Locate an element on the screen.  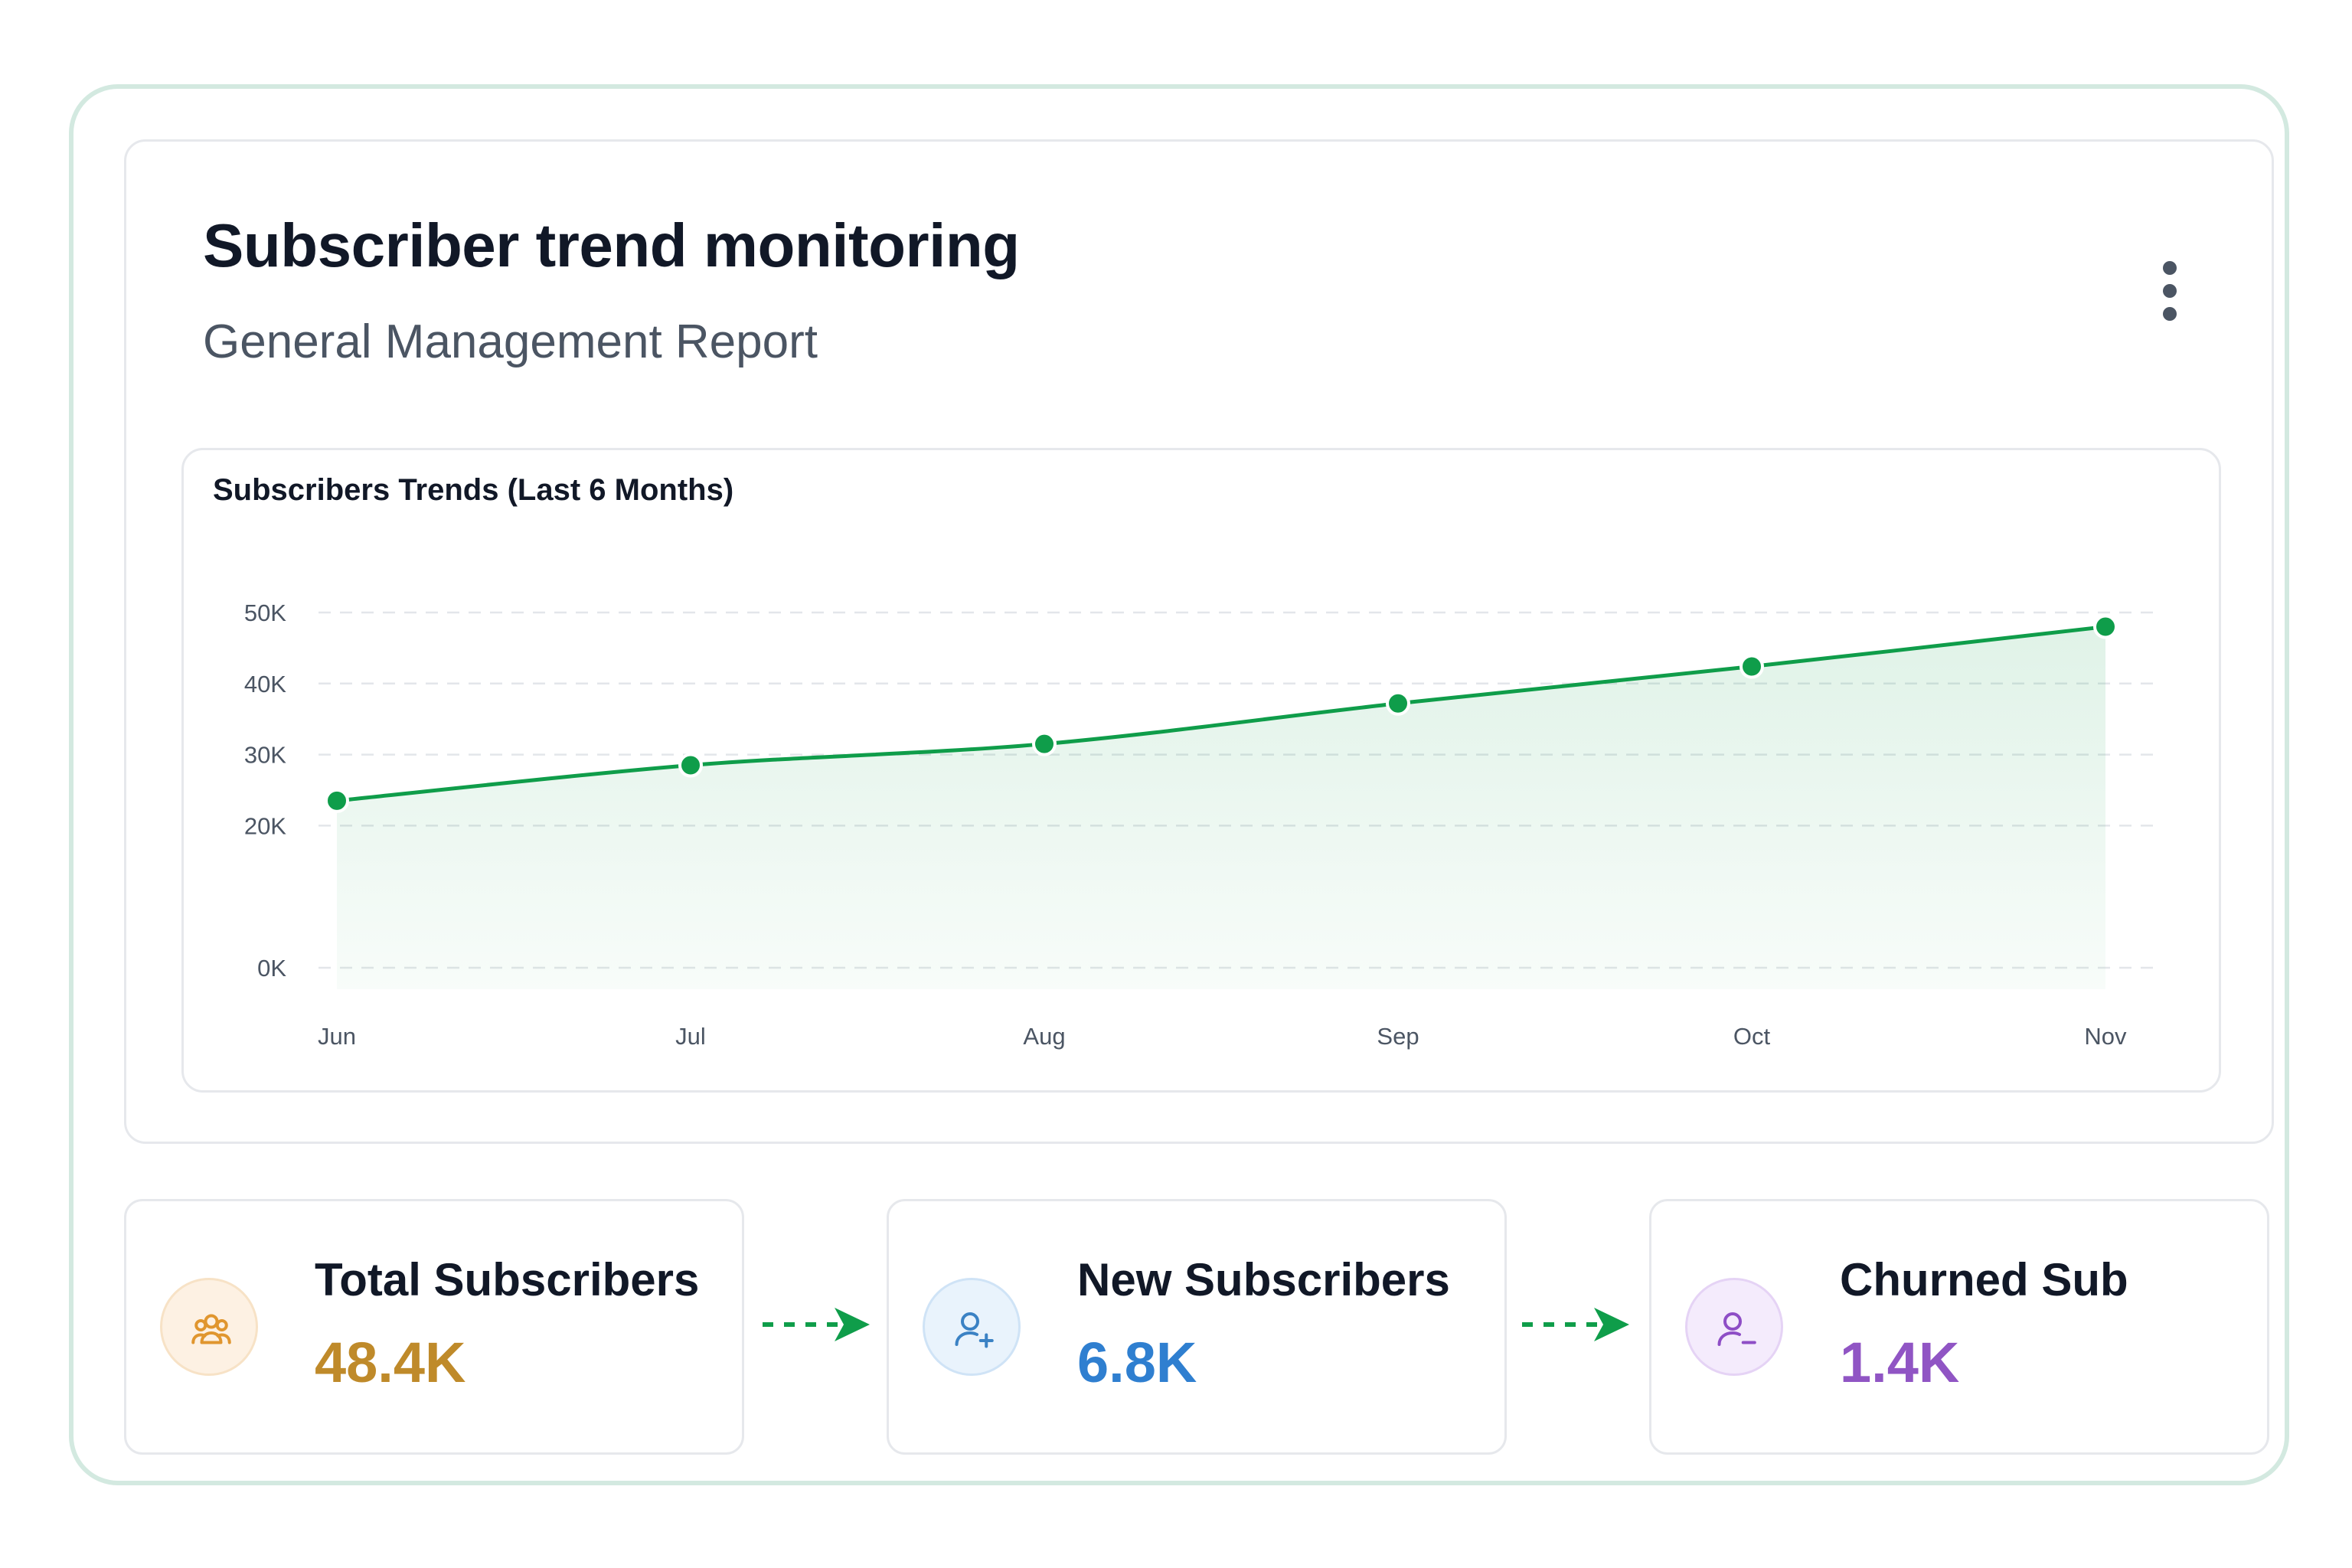
user-plus-icon-glyph is located at coordinates (974, 1330).